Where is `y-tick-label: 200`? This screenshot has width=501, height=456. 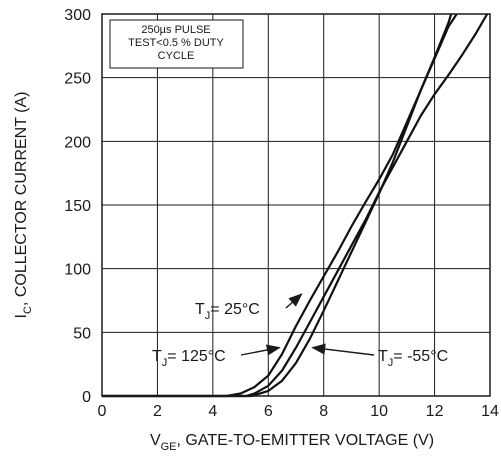
y-tick-label: 200 is located at coordinates (77, 142).